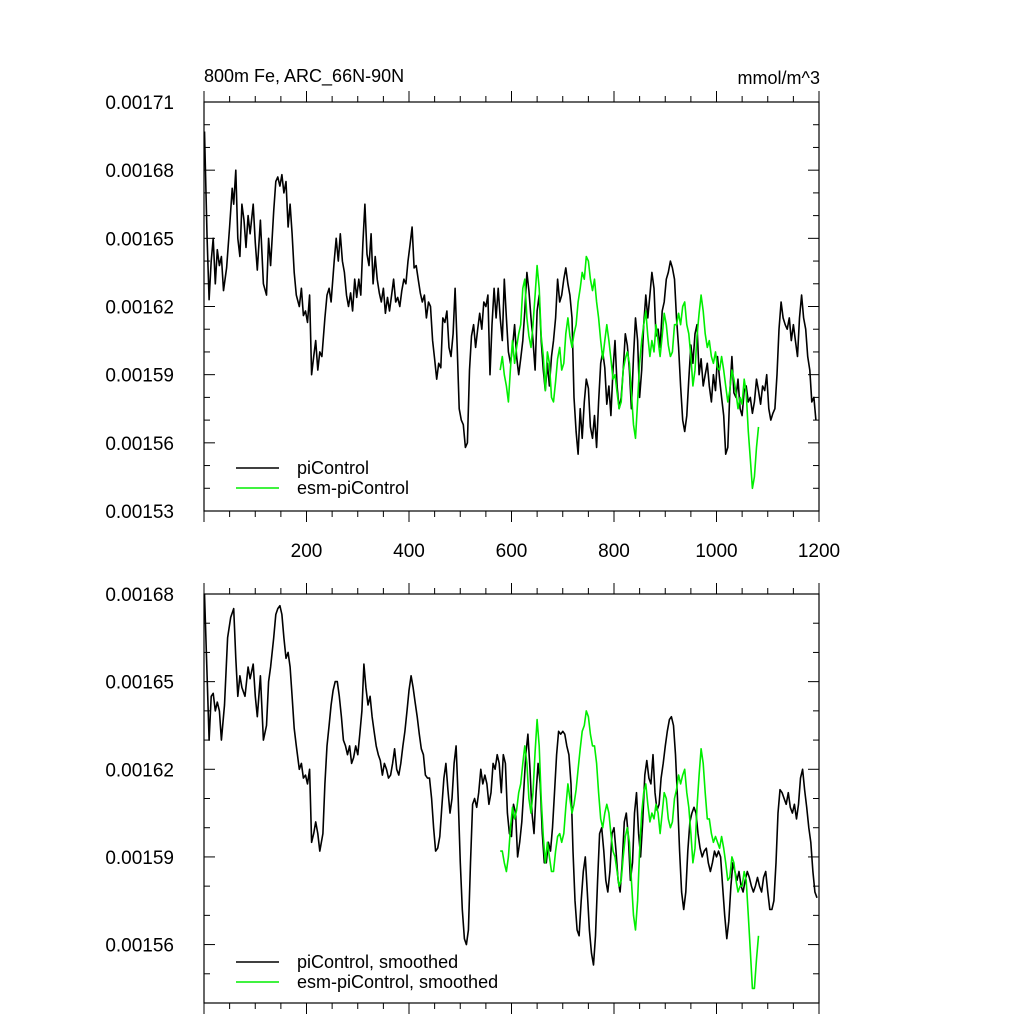  I want to click on y-tick-label: 0.00153, so click(139, 512).